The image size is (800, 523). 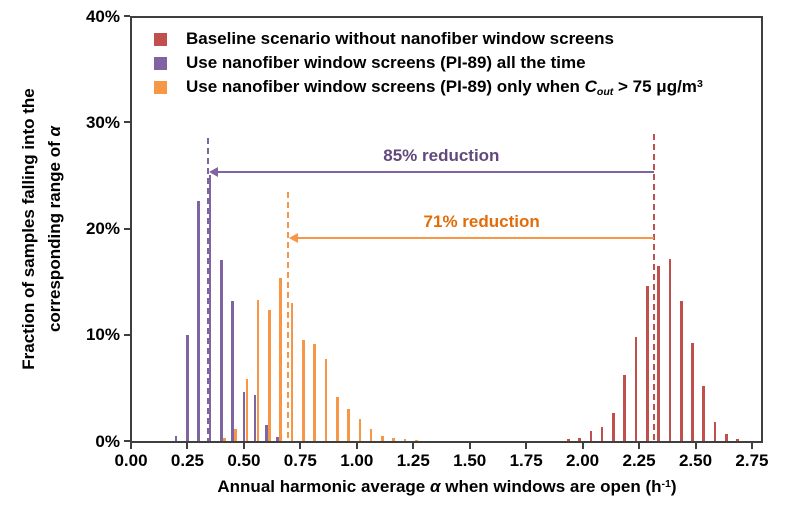 I want to click on x-axis-tick-label: 0.25, so click(x=187, y=460).